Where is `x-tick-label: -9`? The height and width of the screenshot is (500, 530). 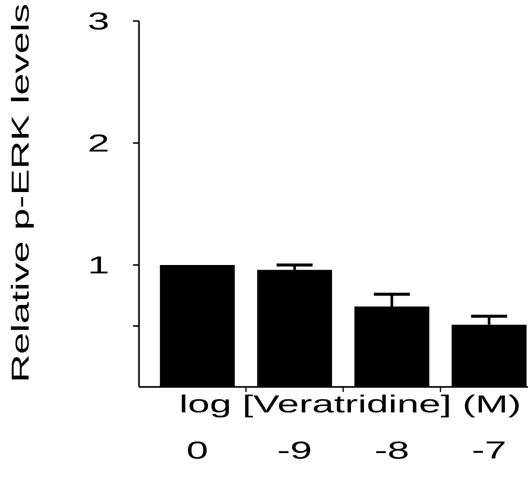
x-tick-label: -9 is located at coordinates (294, 450).